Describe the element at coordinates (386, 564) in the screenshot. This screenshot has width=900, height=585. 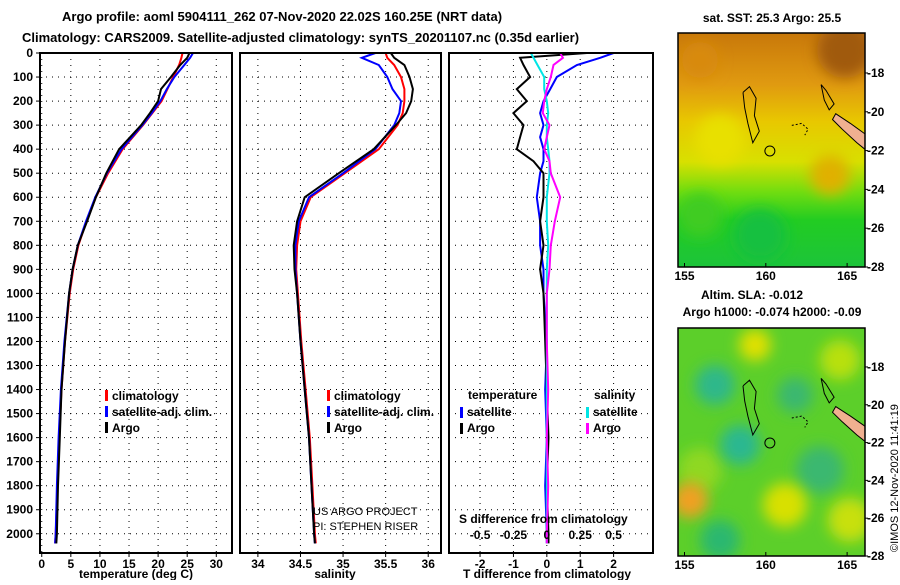
I see `x-tick-label: 35.5` at that location.